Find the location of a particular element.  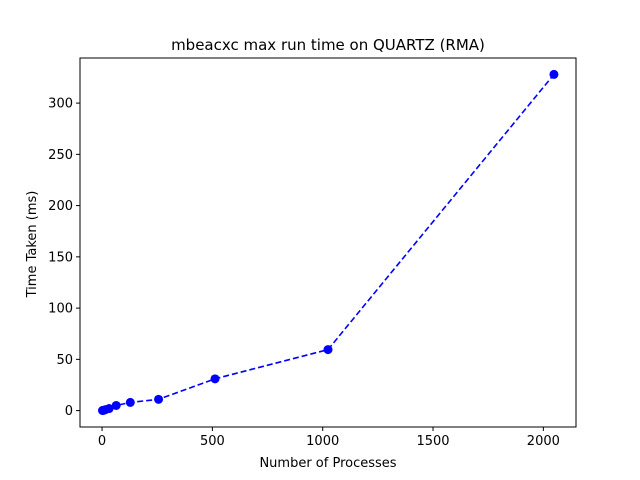

x-tick-label: 0 is located at coordinates (102, 441).